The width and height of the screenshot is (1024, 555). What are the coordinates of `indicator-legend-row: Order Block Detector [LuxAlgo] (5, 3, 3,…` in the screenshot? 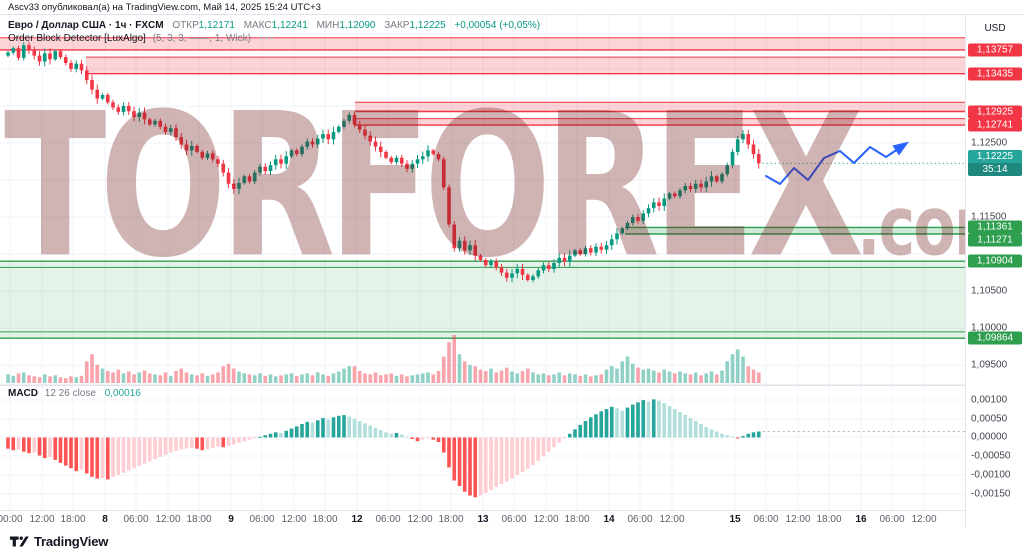 It's located at (274, 38).